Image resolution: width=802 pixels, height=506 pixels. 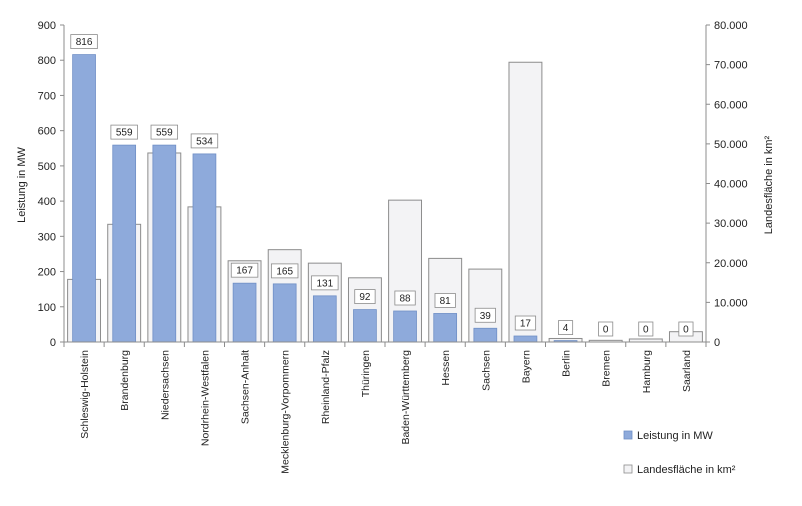 I want to click on category-label: Sachsen-Anhalt, so click(x=246, y=387).